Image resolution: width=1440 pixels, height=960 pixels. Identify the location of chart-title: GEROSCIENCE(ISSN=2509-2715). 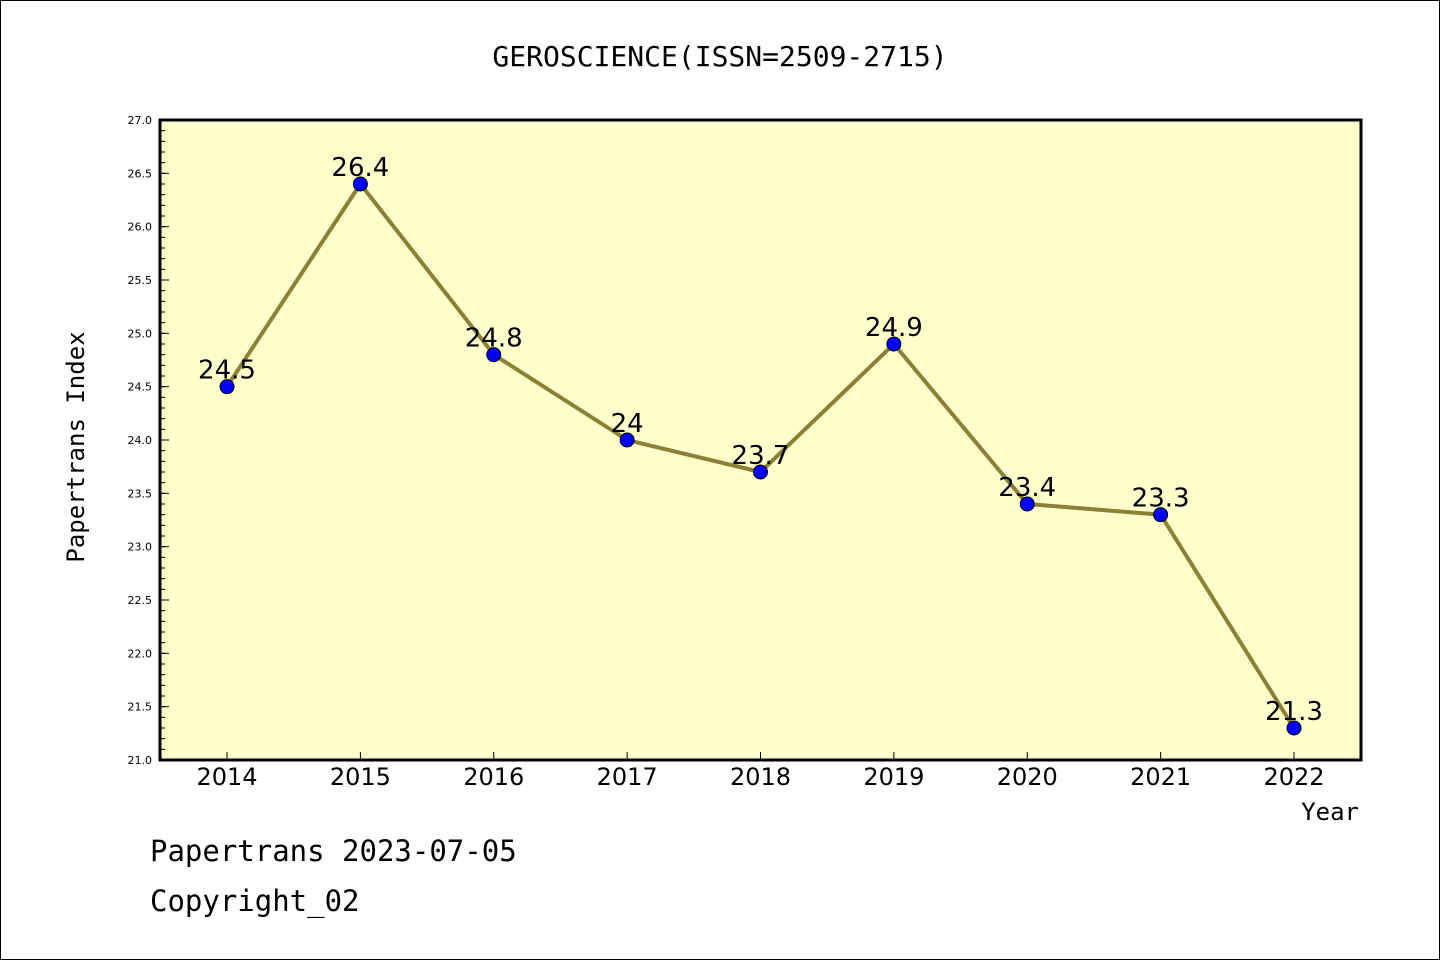
(719, 56).